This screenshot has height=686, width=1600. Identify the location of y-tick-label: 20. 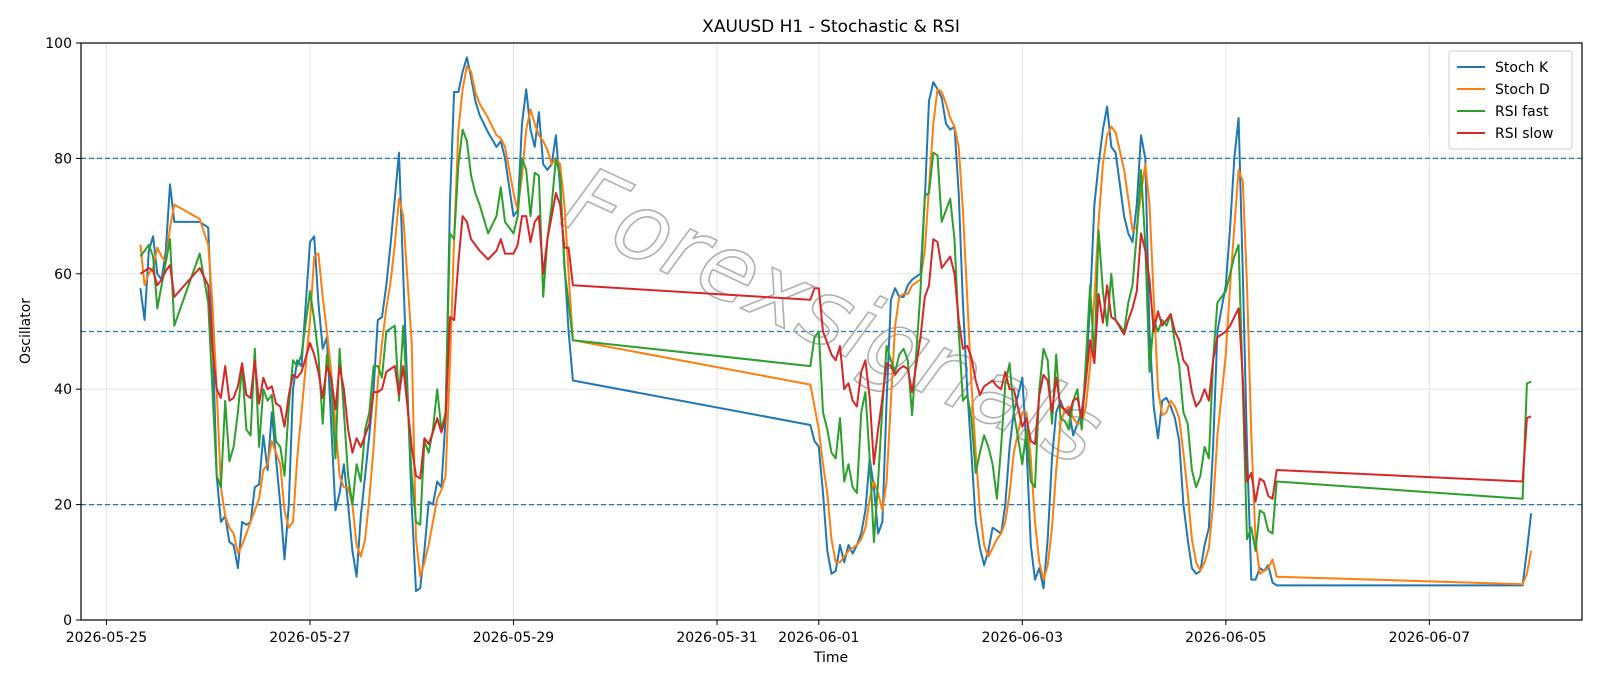
(63, 506).